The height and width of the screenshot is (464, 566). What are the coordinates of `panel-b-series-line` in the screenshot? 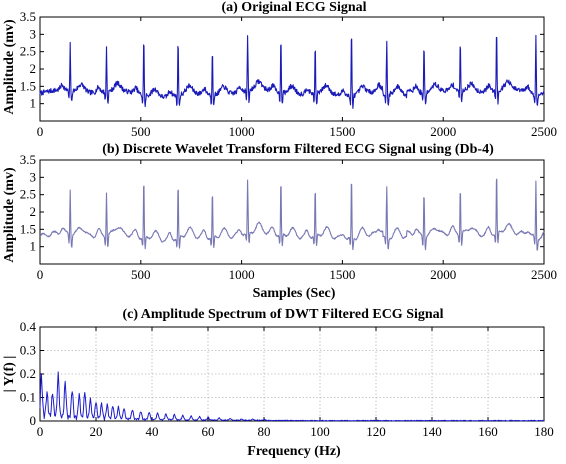 It's located at (292, 214).